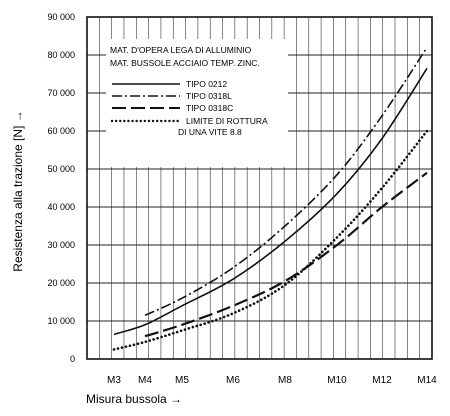  What do you see at coordinates (61, 169) in the screenshot?
I see `y-tick-label: 50 000` at bounding box center [61, 169].